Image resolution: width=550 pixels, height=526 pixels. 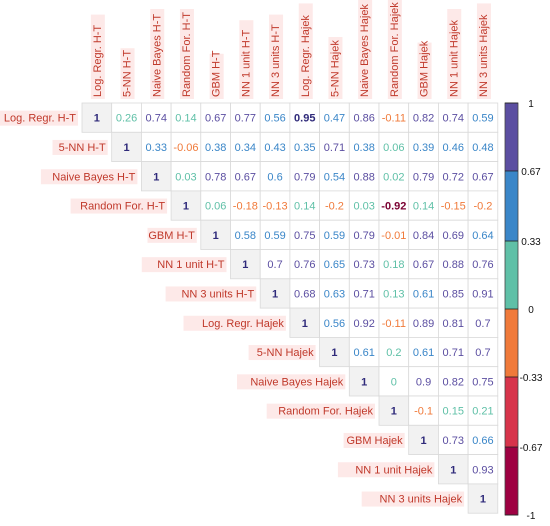 I want to click on cell-value: 0.9, so click(x=423, y=382).